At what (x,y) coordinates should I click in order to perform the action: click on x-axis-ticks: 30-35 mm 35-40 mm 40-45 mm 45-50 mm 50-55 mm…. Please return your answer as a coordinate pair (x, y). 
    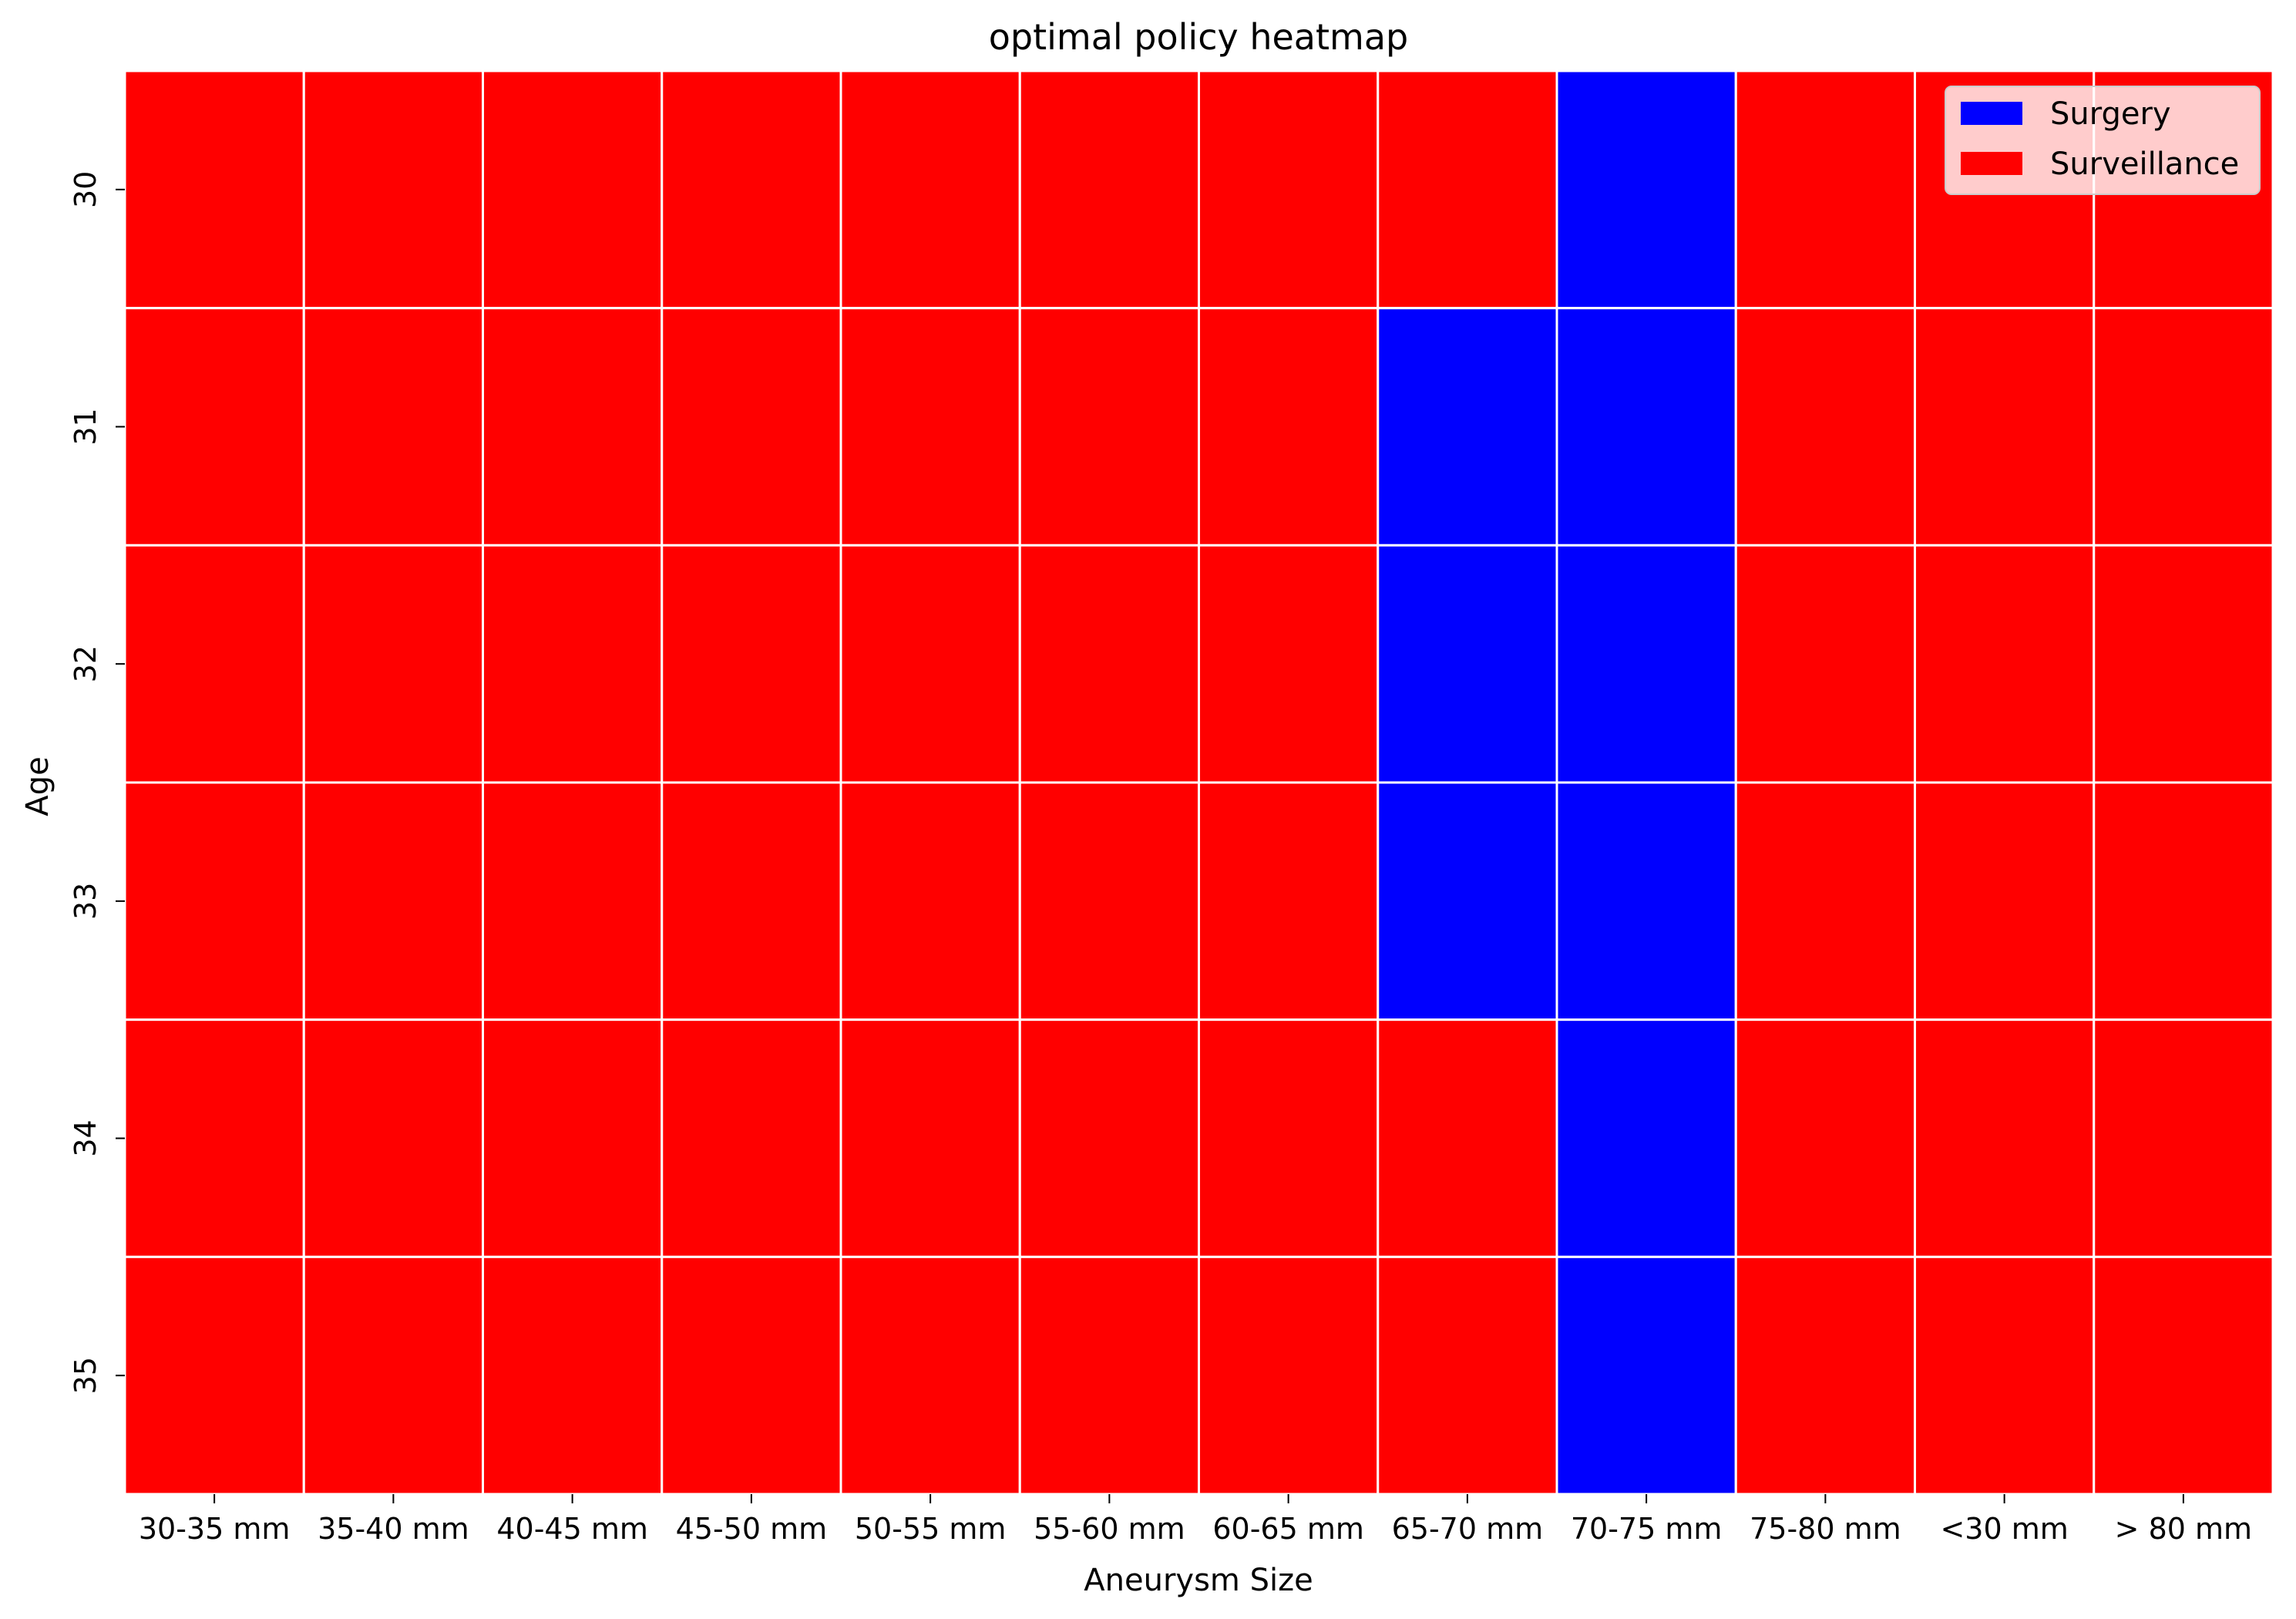
    Looking at the image, I should click on (1195, 1520).